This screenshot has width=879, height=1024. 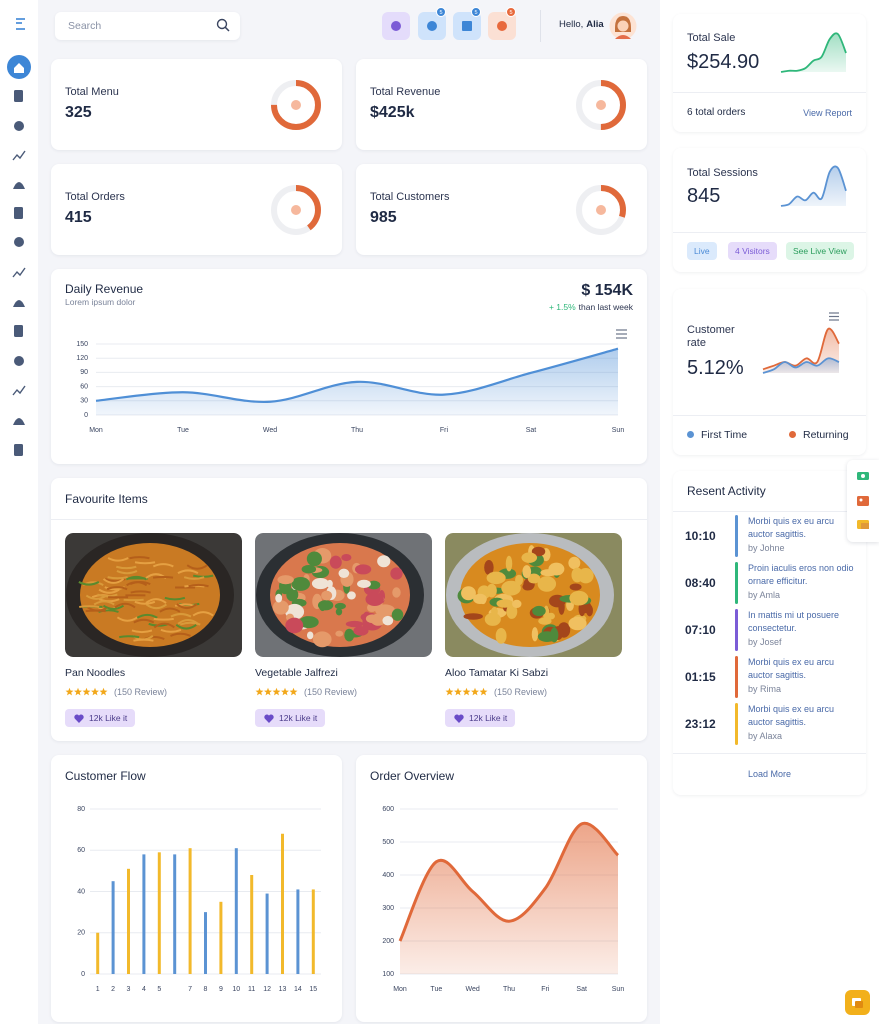 What do you see at coordinates (388, 908) in the screenshot?
I see `y-tick-label: 300` at bounding box center [388, 908].